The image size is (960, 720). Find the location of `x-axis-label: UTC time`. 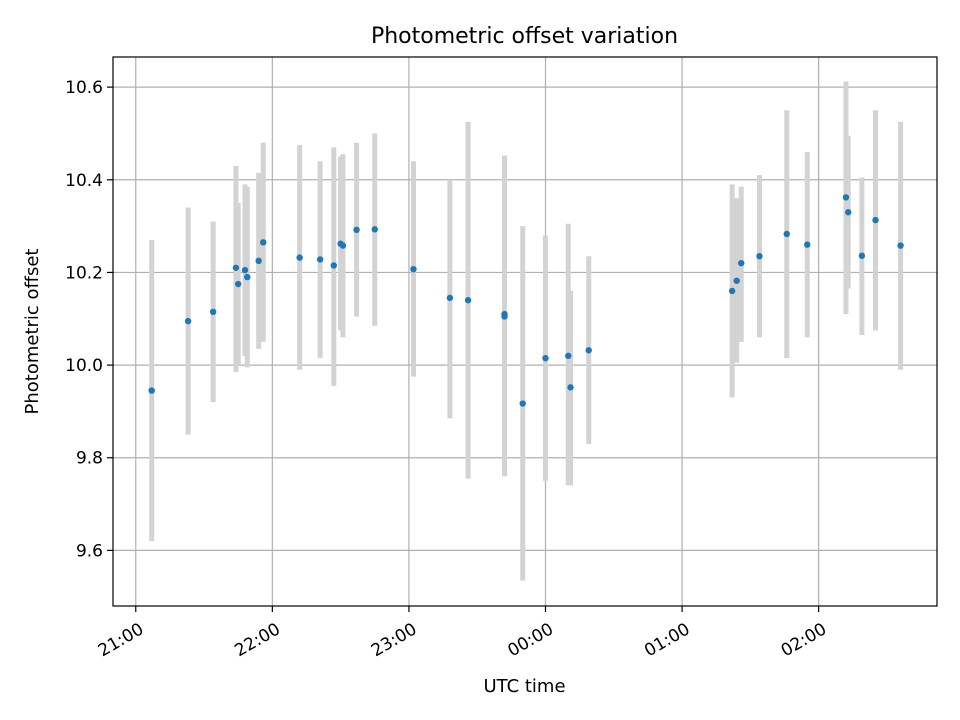

x-axis-label: UTC time is located at coordinates (524, 686).